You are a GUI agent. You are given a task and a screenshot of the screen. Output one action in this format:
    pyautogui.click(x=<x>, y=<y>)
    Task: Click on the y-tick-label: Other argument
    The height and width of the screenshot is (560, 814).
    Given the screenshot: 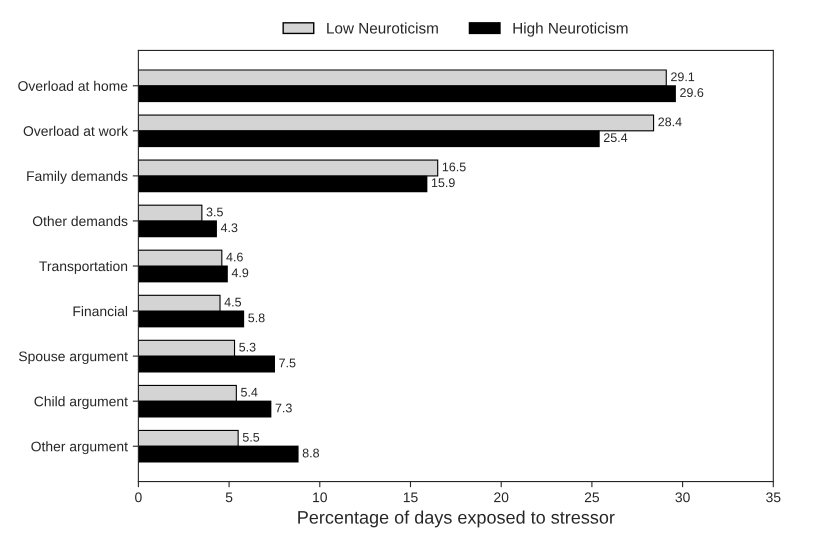 What is the action you would take?
    pyautogui.click(x=79, y=447)
    